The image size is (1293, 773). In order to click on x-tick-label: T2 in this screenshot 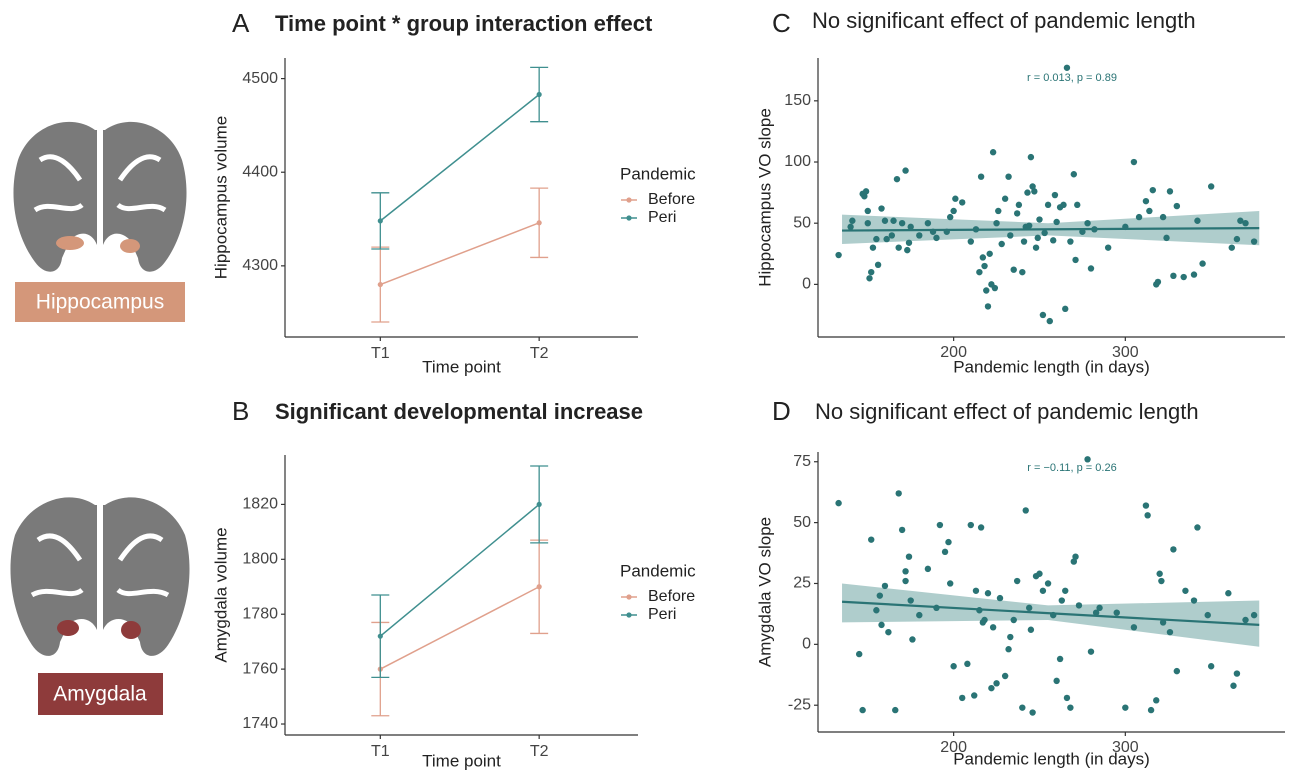, I will do `click(539, 353)`.